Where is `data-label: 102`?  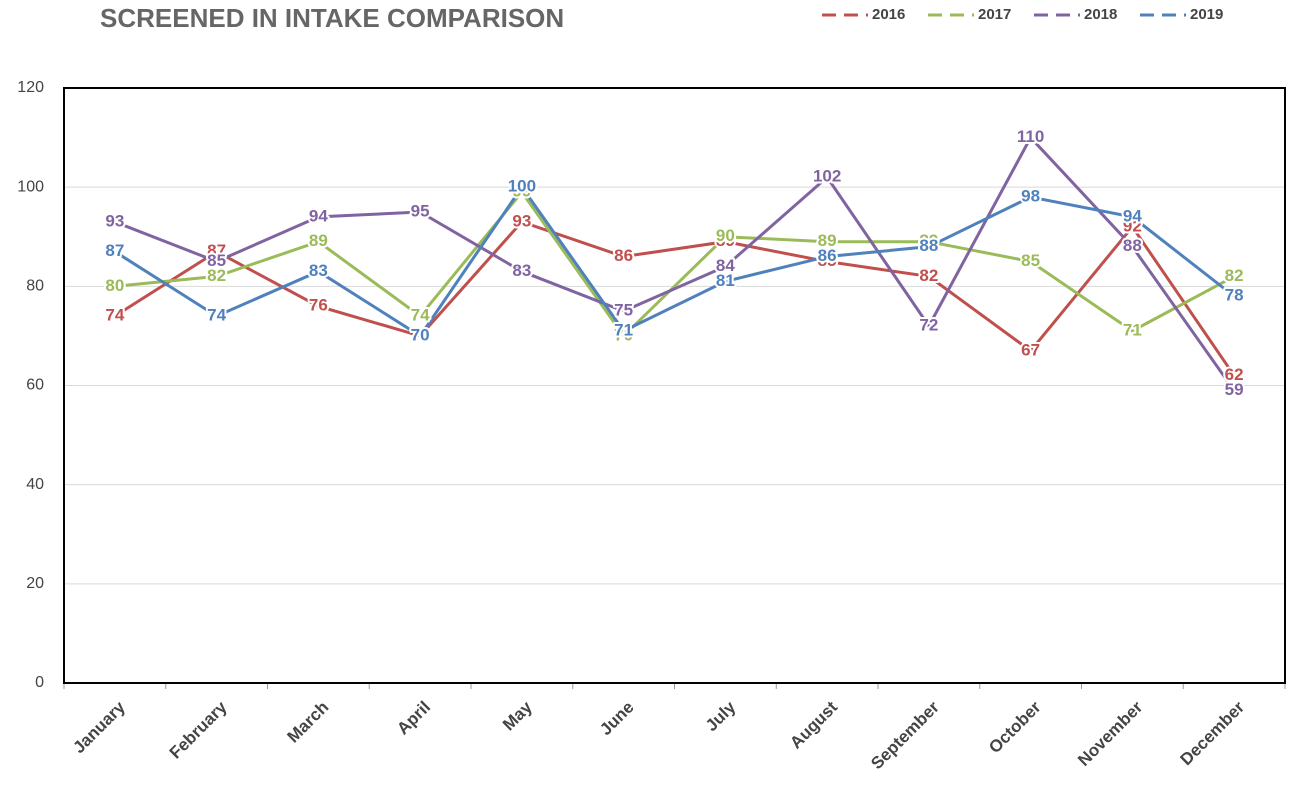
data-label: 102 is located at coordinates (827, 176).